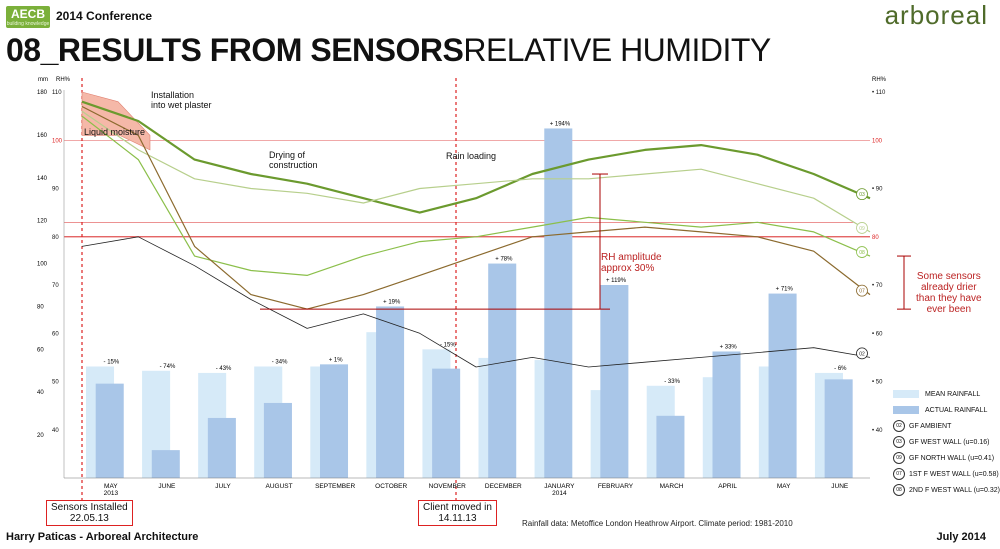  I want to click on legend-item: MEAN RAINFALL, so click(946, 394).